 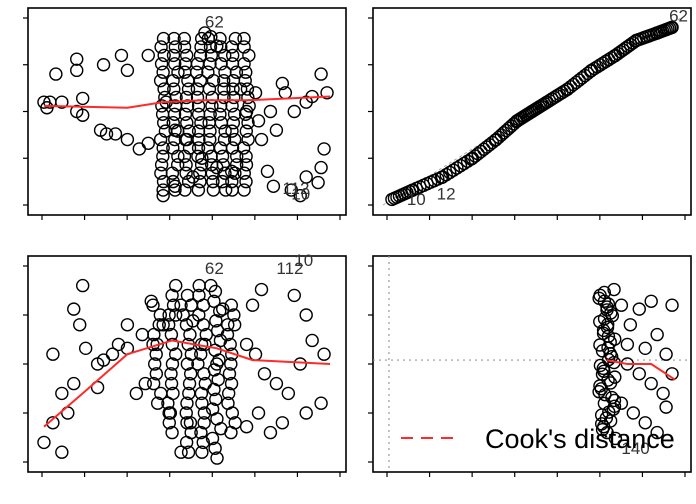 What do you see at coordinates (446, 193) in the screenshot?
I see `point-label: 12` at bounding box center [446, 193].